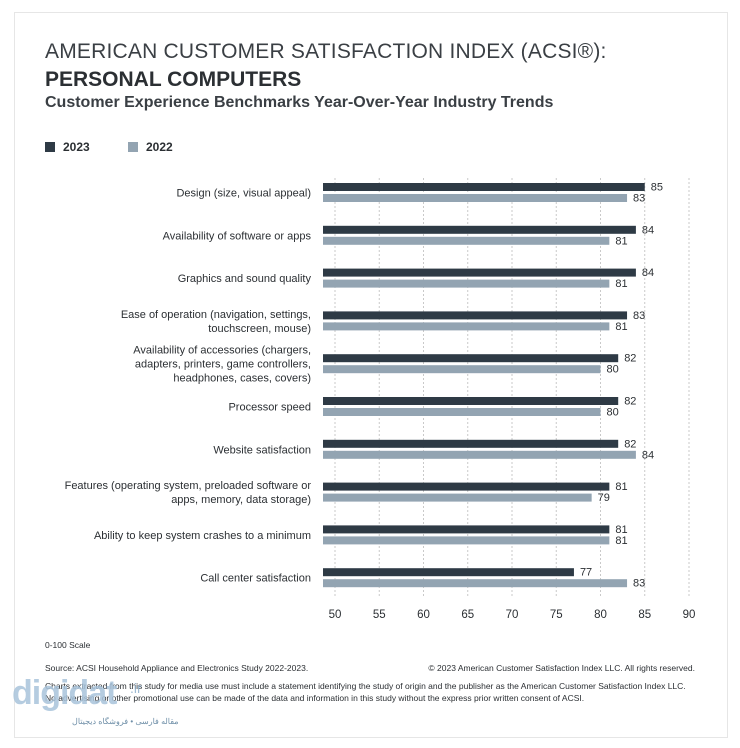 The height and width of the screenshot is (748, 740). Describe the element at coordinates (245, 279) in the screenshot. I see `category-label-2-0: Graphics and sound quality` at that location.